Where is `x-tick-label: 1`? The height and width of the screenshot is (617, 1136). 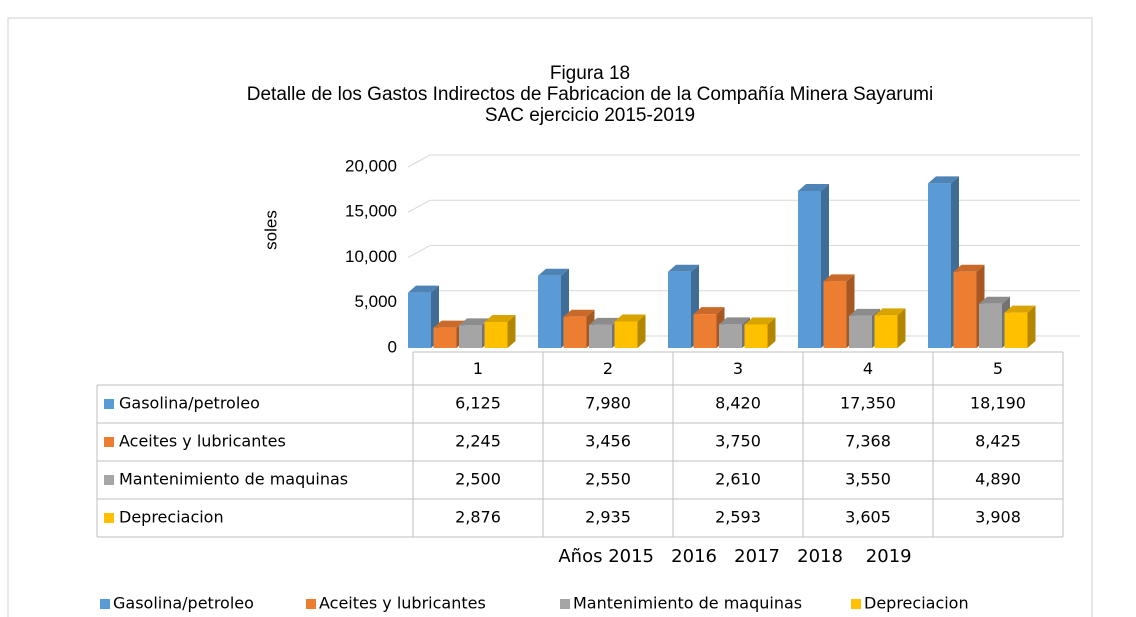 x-tick-label: 1 is located at coordinates (478, 368).